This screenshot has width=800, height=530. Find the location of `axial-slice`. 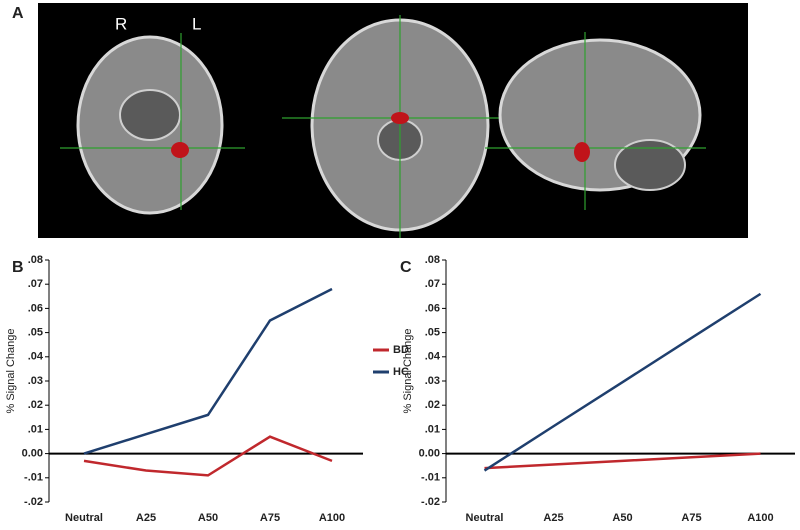

axial-slice is located at coordinates (401, 126).